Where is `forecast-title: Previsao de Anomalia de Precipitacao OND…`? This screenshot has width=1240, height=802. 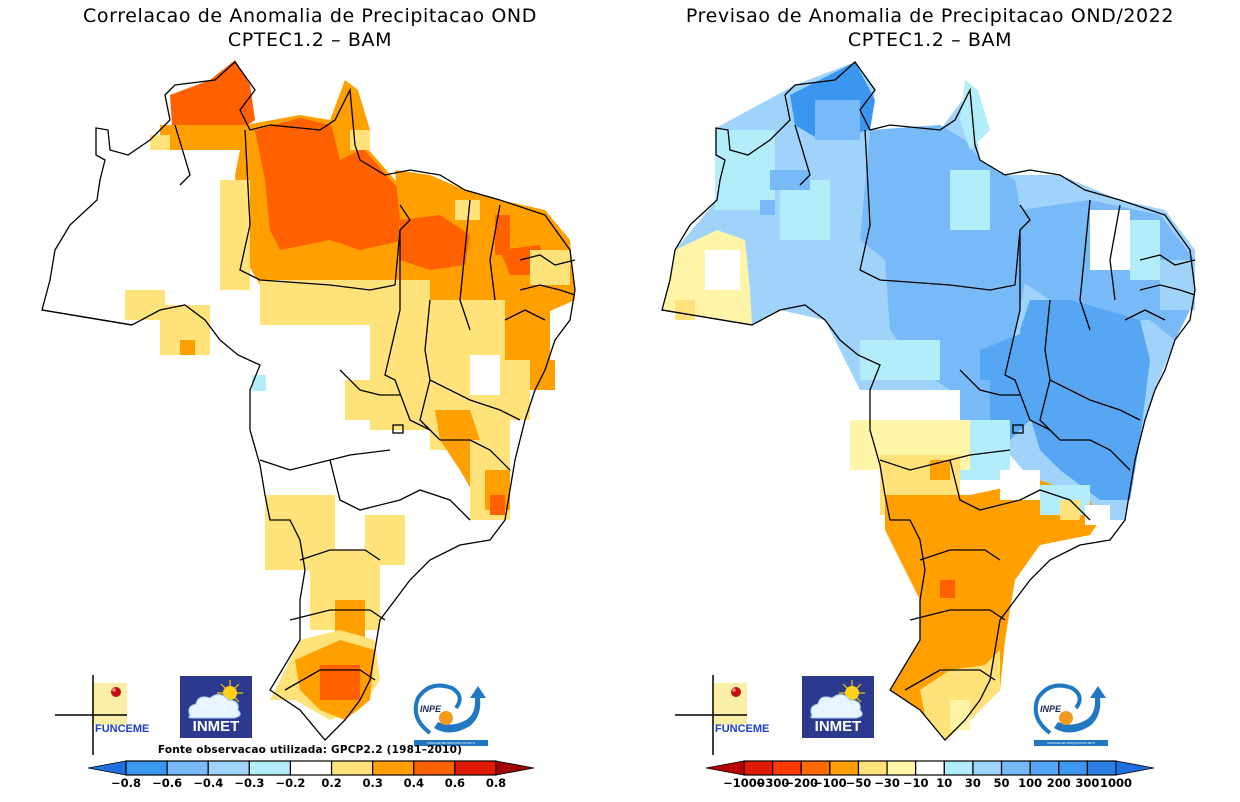
forecast-title: Previsao de Anomalia de Precipitacao OND… is located at coordinates (930, 28).